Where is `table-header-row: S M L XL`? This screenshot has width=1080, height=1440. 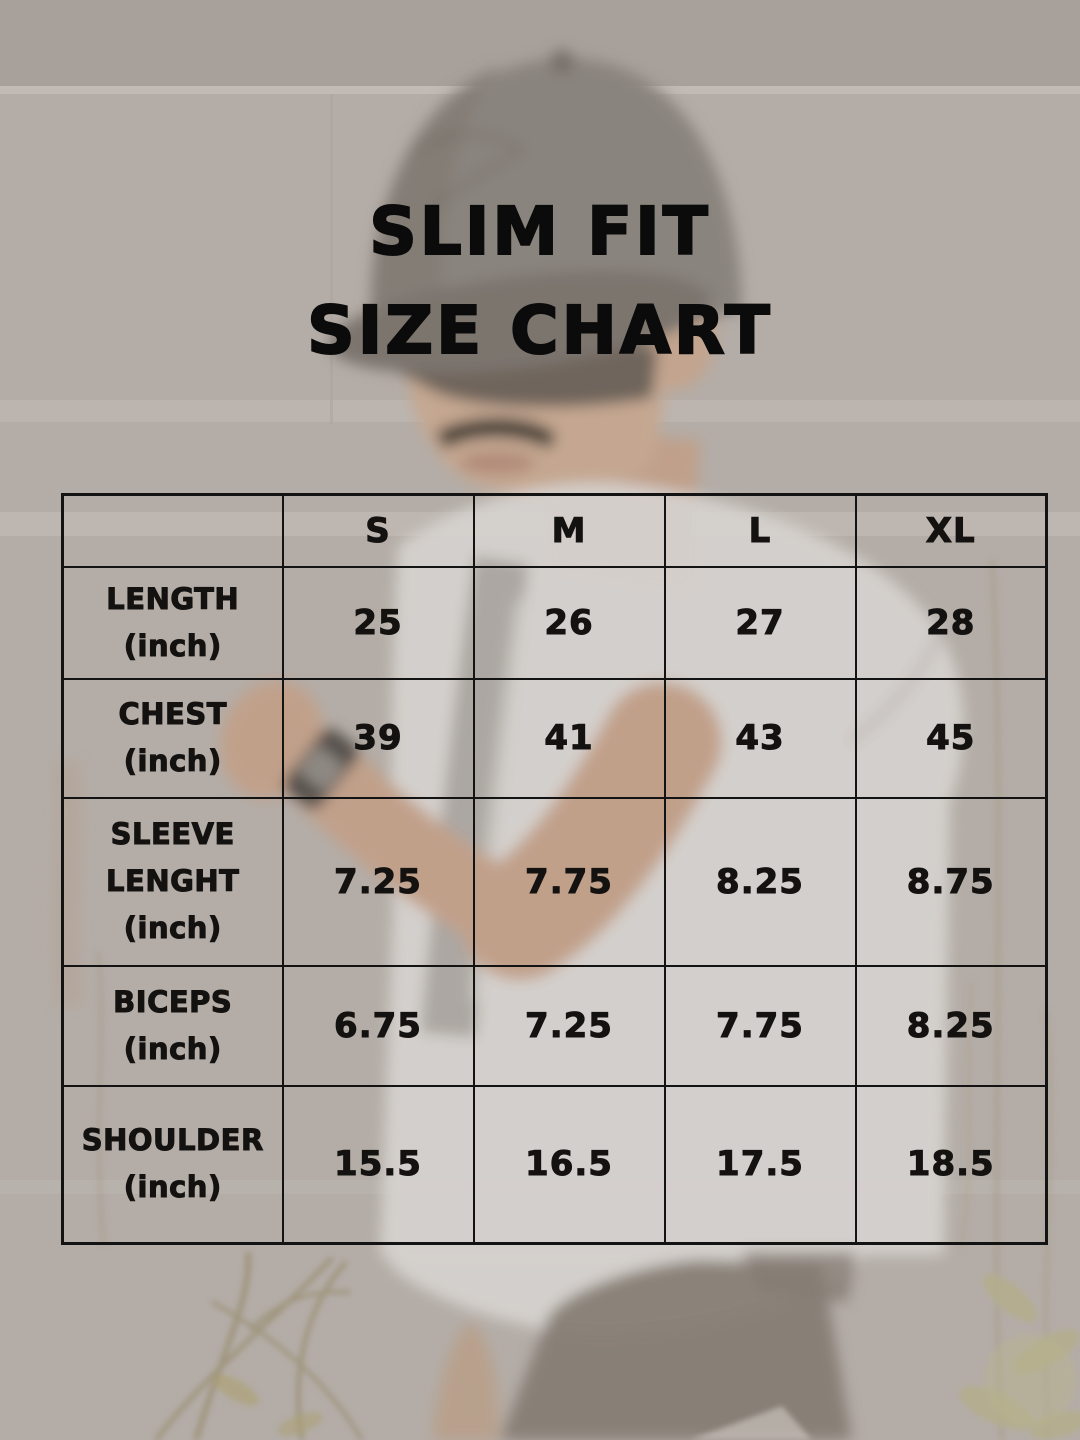
table-header-row: S M L XL is located at coordinates (554, 530).